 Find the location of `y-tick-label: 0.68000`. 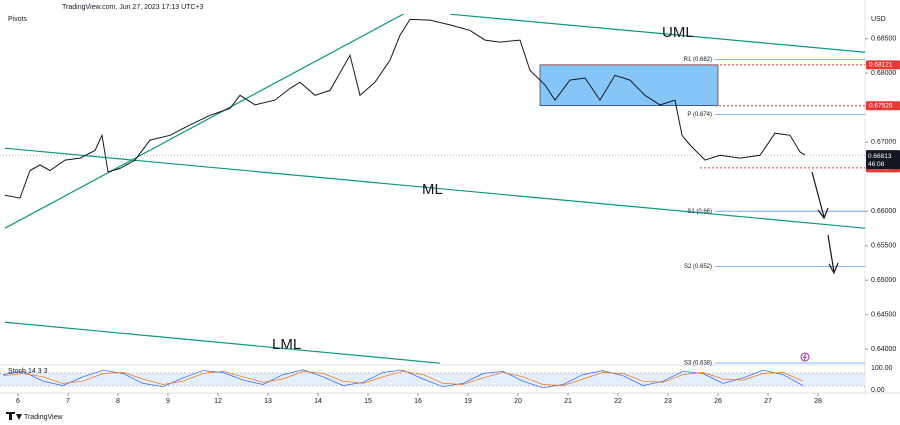

y-tick-label: 0.68000 is located at coordinates (883, 73).